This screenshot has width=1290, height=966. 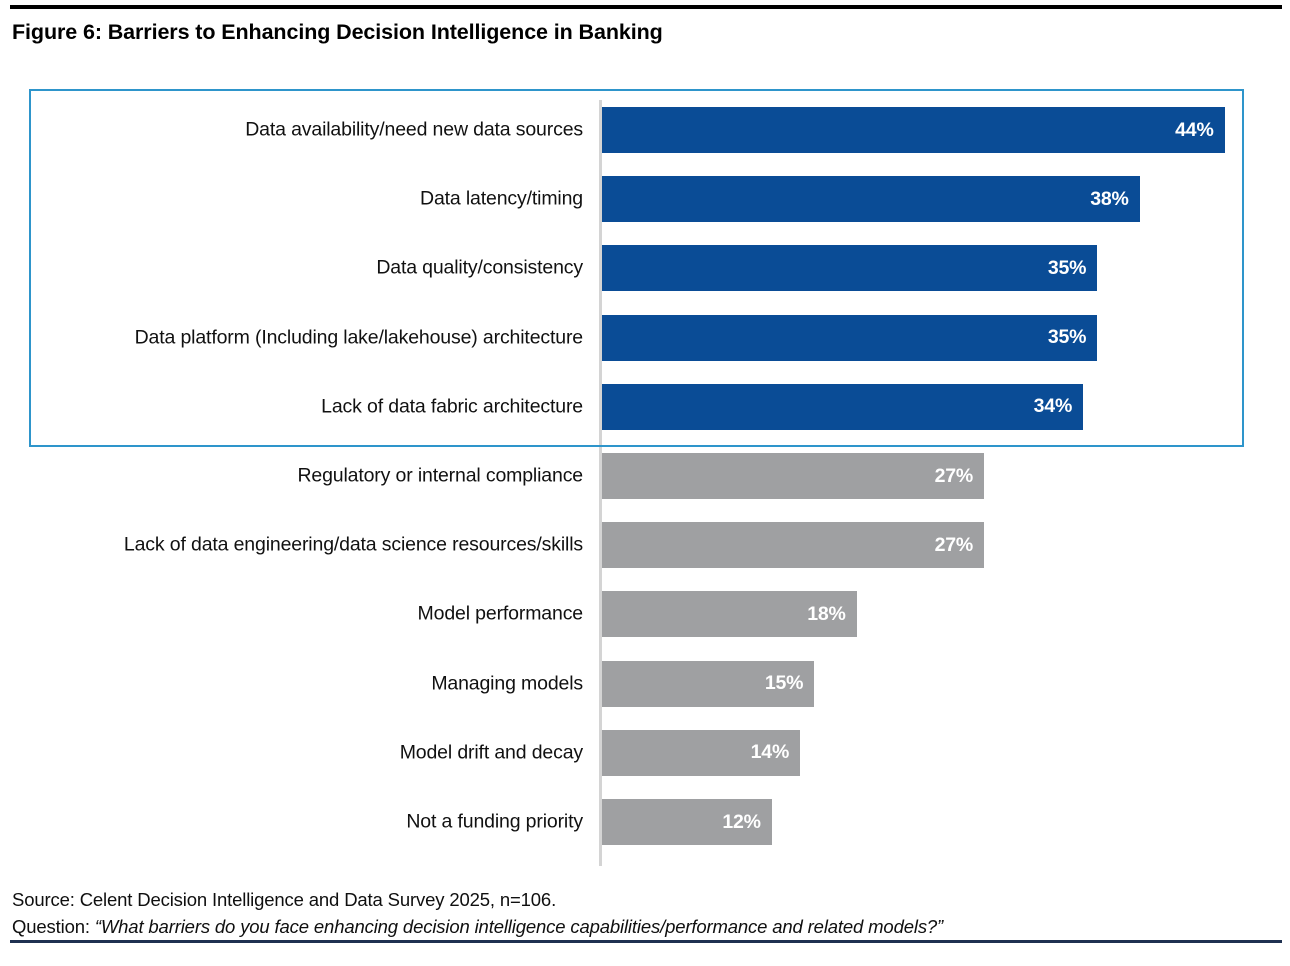 I want to click on bar-row: Data latency/timing 38%, so click(x=645, y=199).